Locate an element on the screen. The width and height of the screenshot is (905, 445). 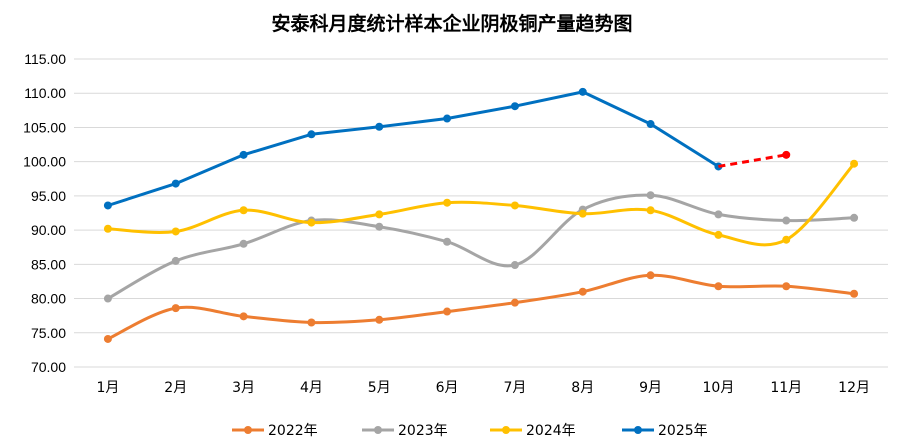
x-tick-label: 3月 is located at coordinates (243, 388).